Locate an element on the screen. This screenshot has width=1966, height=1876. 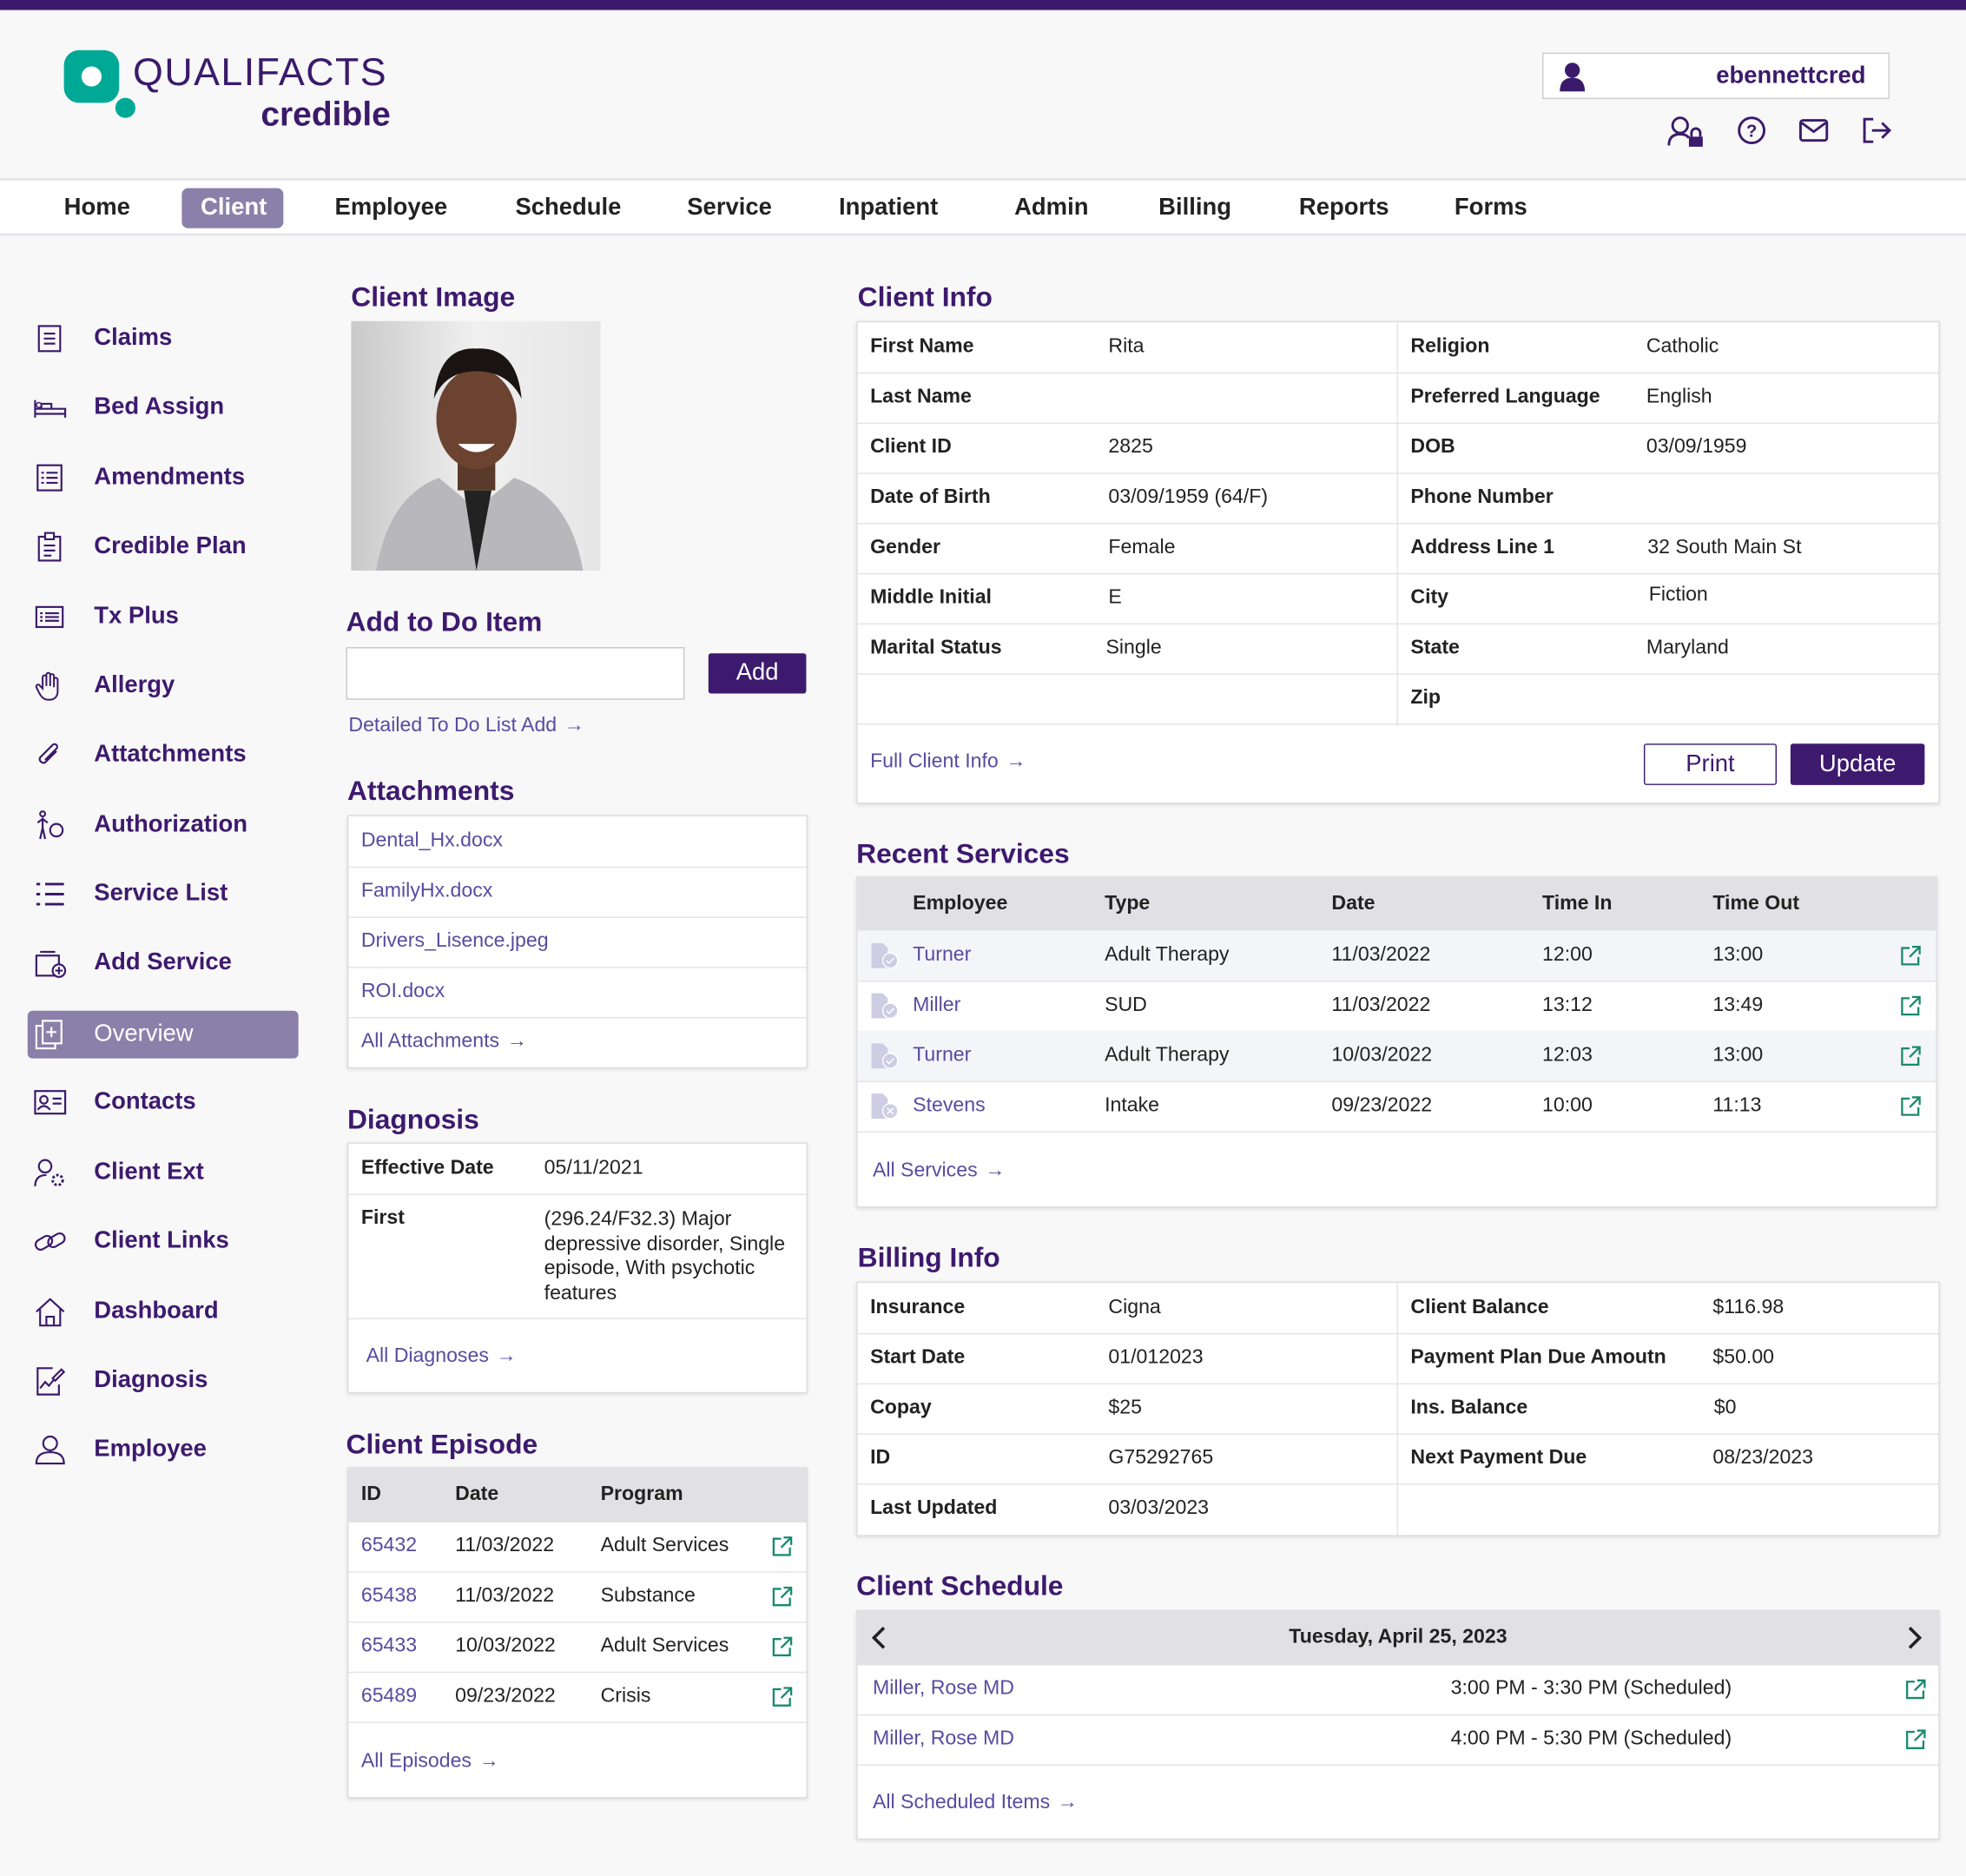
field-value: Rita is located at coordinates (1126, 346).